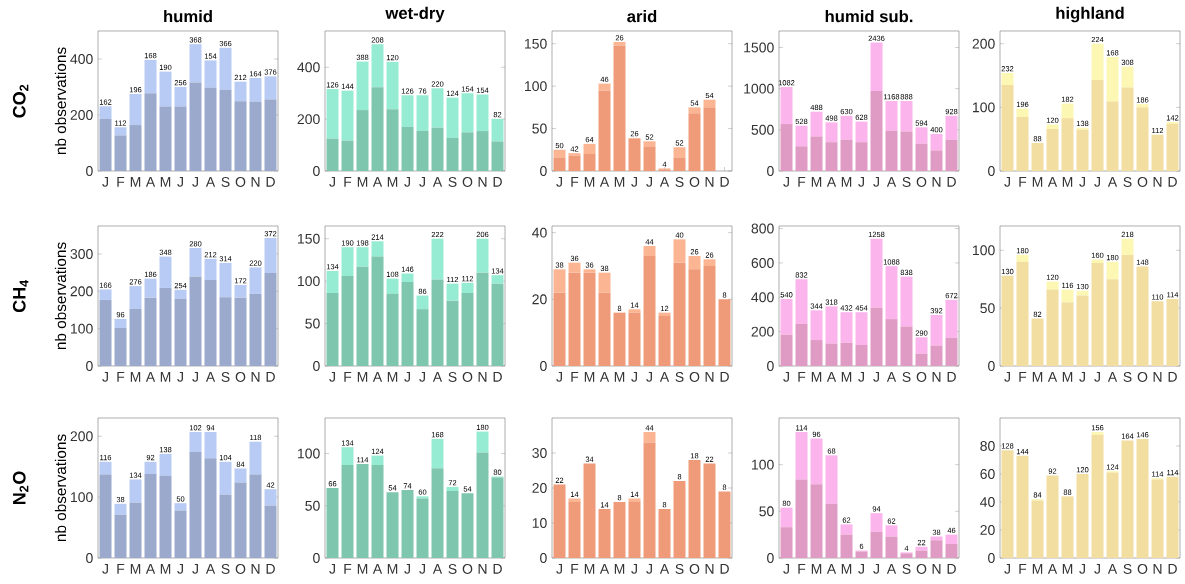  I want to click on y-tick-label: 200, so click(81, 115).